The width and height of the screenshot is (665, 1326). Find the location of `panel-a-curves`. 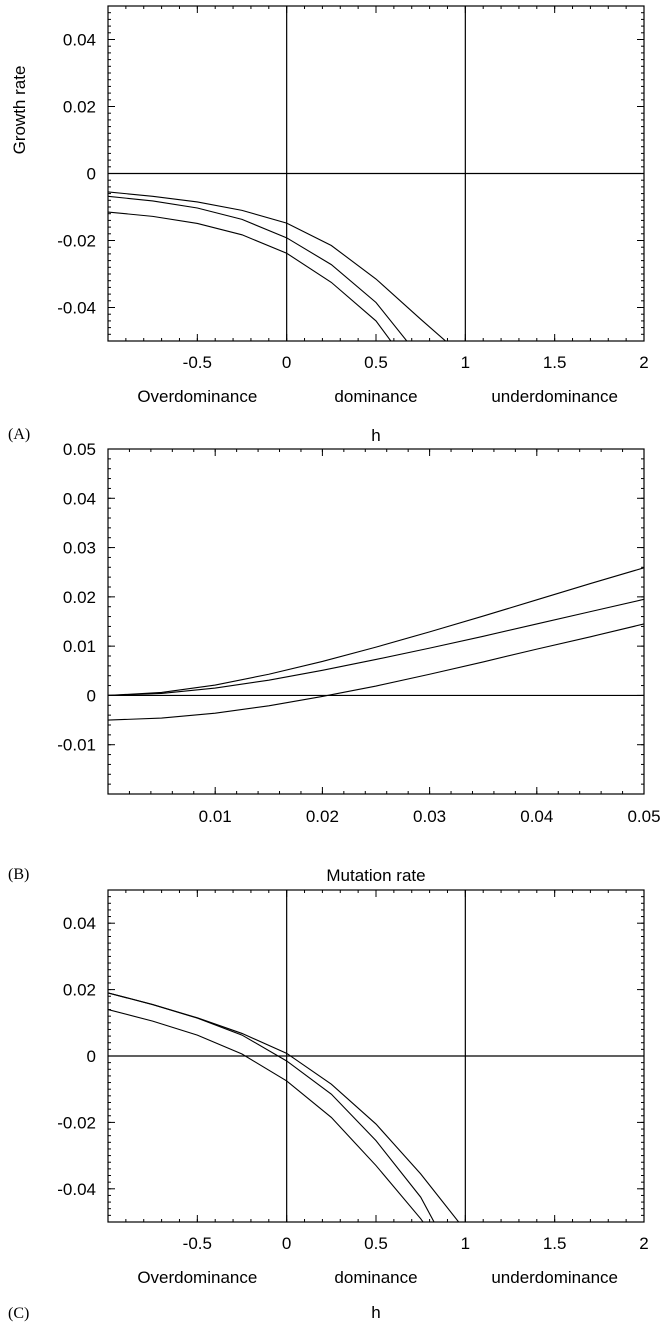

panel-a-curves is located at coordinates (277, 266).